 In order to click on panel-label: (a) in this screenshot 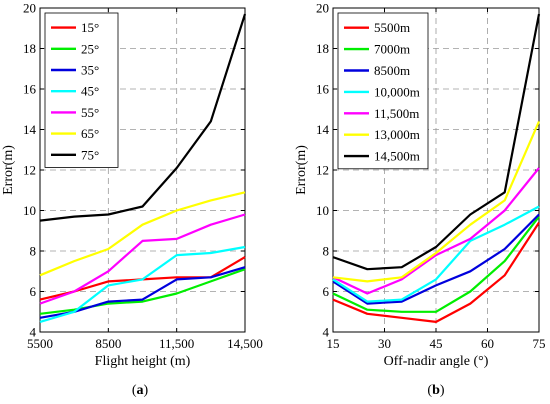, I will do `click(140, 390)`.